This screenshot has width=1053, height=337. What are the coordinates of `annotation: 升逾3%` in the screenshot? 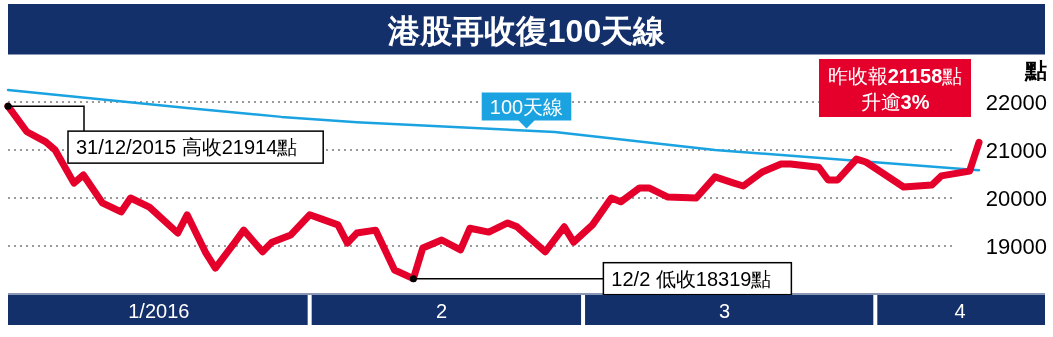 It's located at (895, 102).